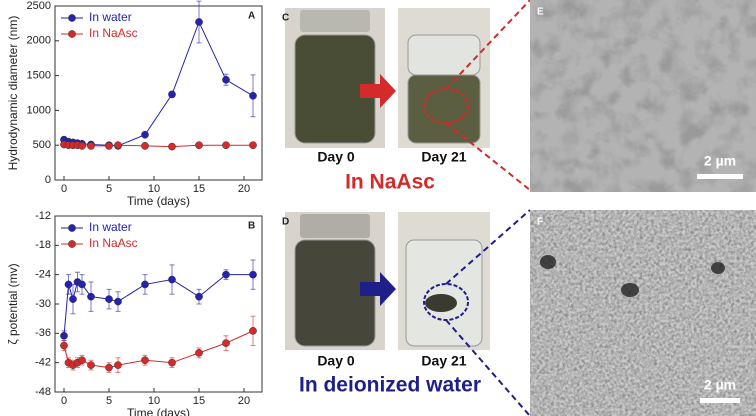  I want to click on micrograph-e: E 2 µm, so click(643, 96).